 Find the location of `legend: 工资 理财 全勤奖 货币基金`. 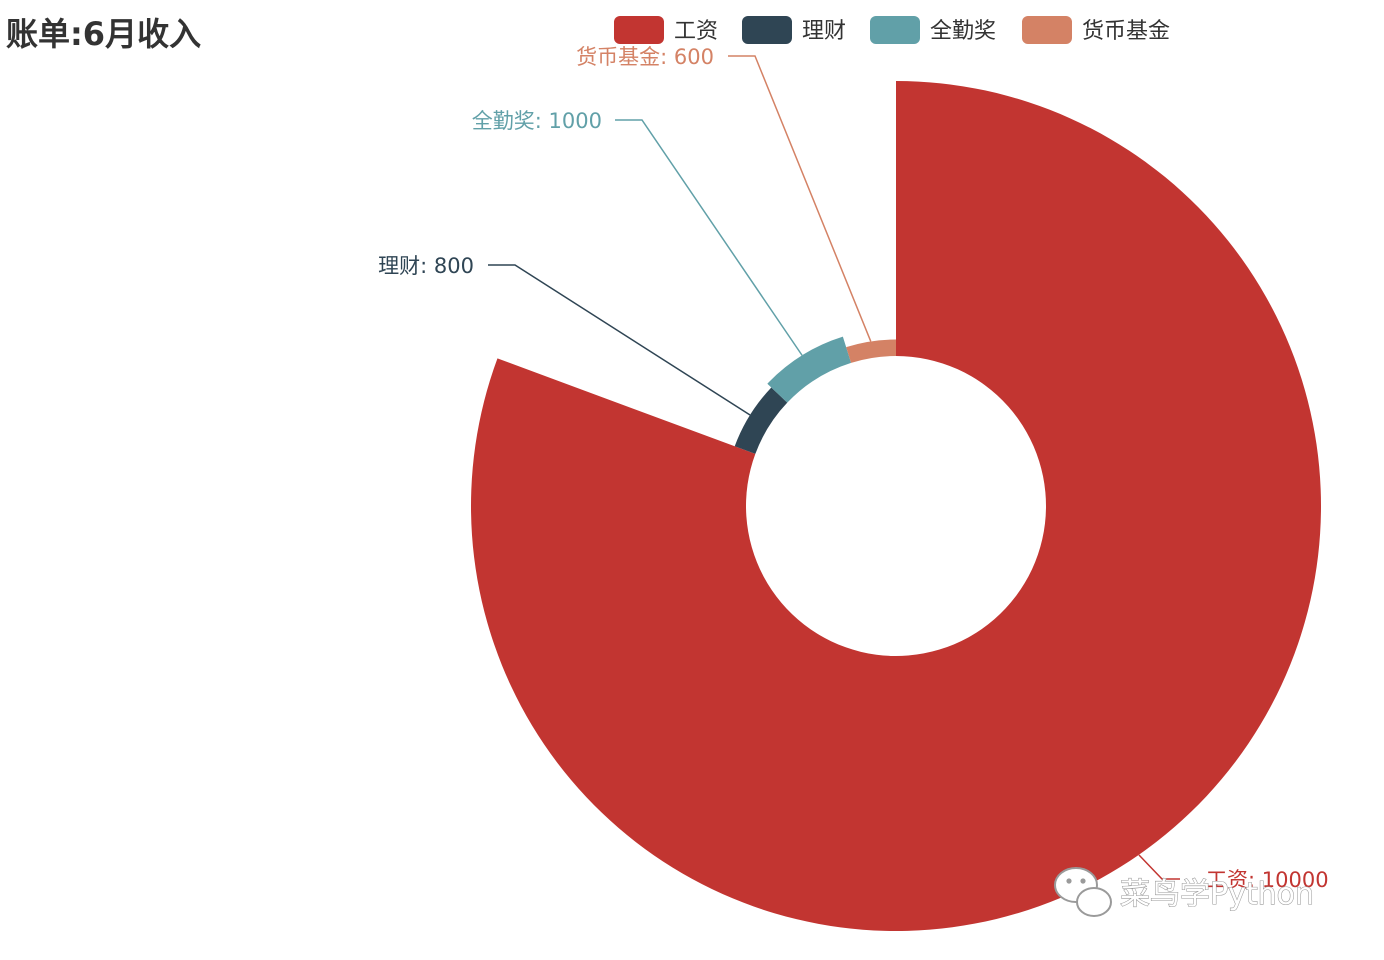

legend: 工资 理财 全勤奖 货币基金 is located at coordinates (892, 30).